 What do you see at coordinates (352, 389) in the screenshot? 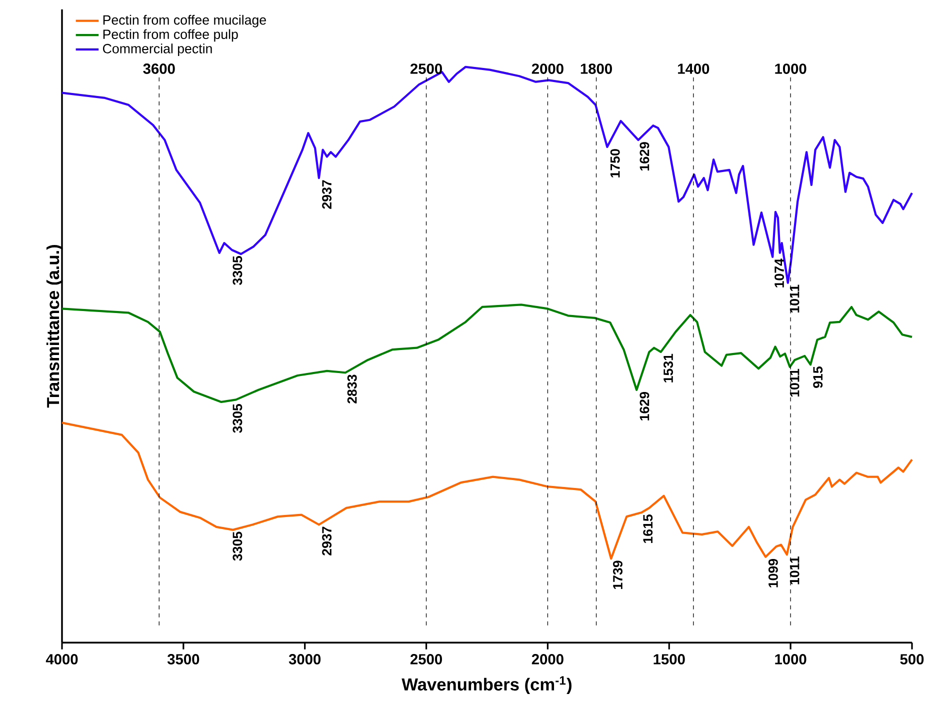
I see `annotation: 2833` at bounding box center [352, 389].